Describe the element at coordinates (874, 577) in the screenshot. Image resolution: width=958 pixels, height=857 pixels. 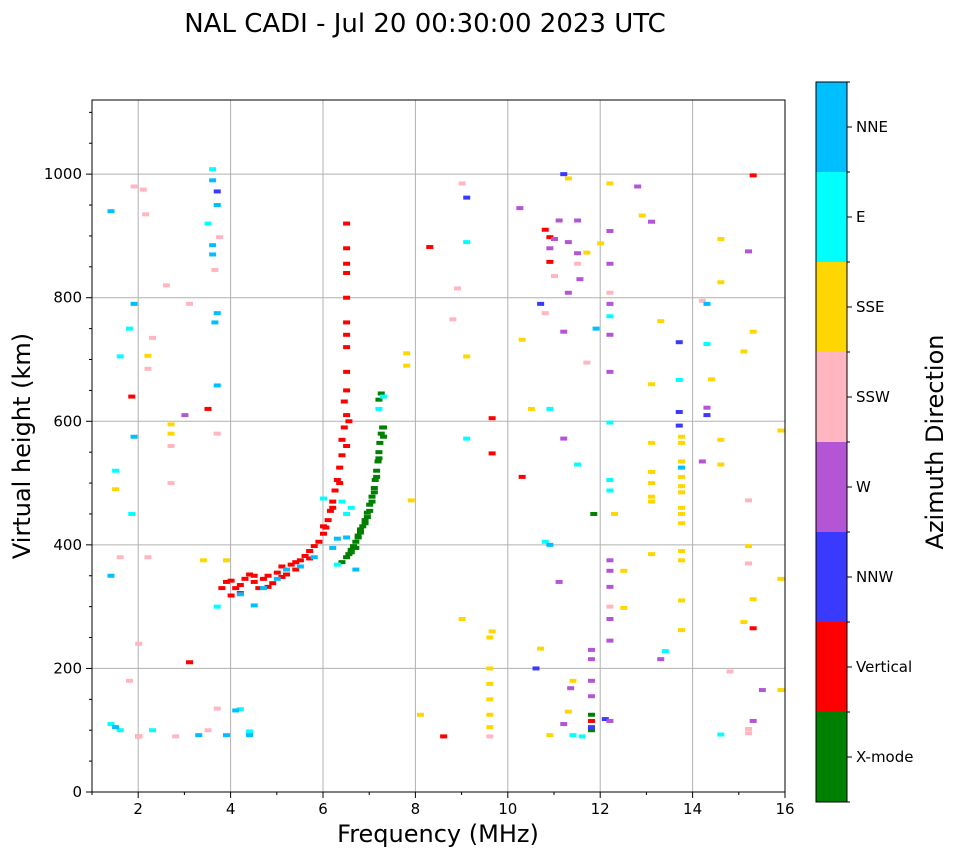
I see `colorbar-tick-label: NNW` at that location.